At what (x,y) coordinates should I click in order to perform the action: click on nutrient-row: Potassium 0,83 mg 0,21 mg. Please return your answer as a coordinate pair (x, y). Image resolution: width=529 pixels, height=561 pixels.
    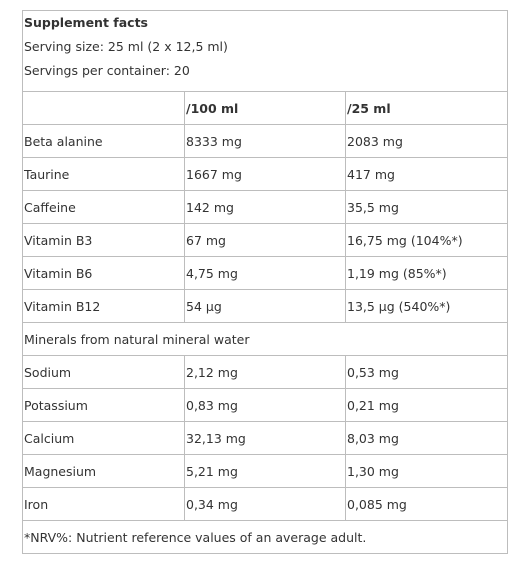
    Looking at the image, I should click on (265, 405).